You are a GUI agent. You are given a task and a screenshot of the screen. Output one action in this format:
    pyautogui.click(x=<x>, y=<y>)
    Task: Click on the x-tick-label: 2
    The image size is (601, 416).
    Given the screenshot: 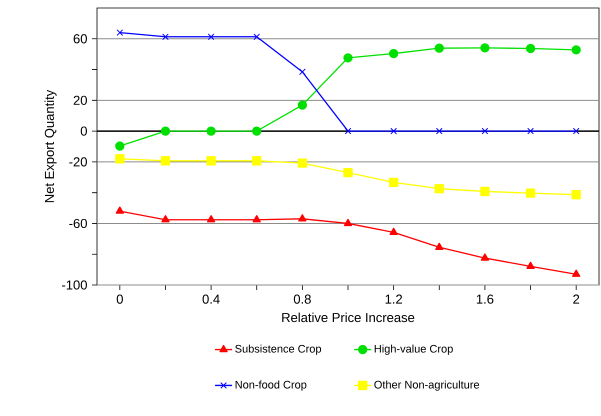 What is the action you would take?
    pyautogui.click(x=576, y=299)
    